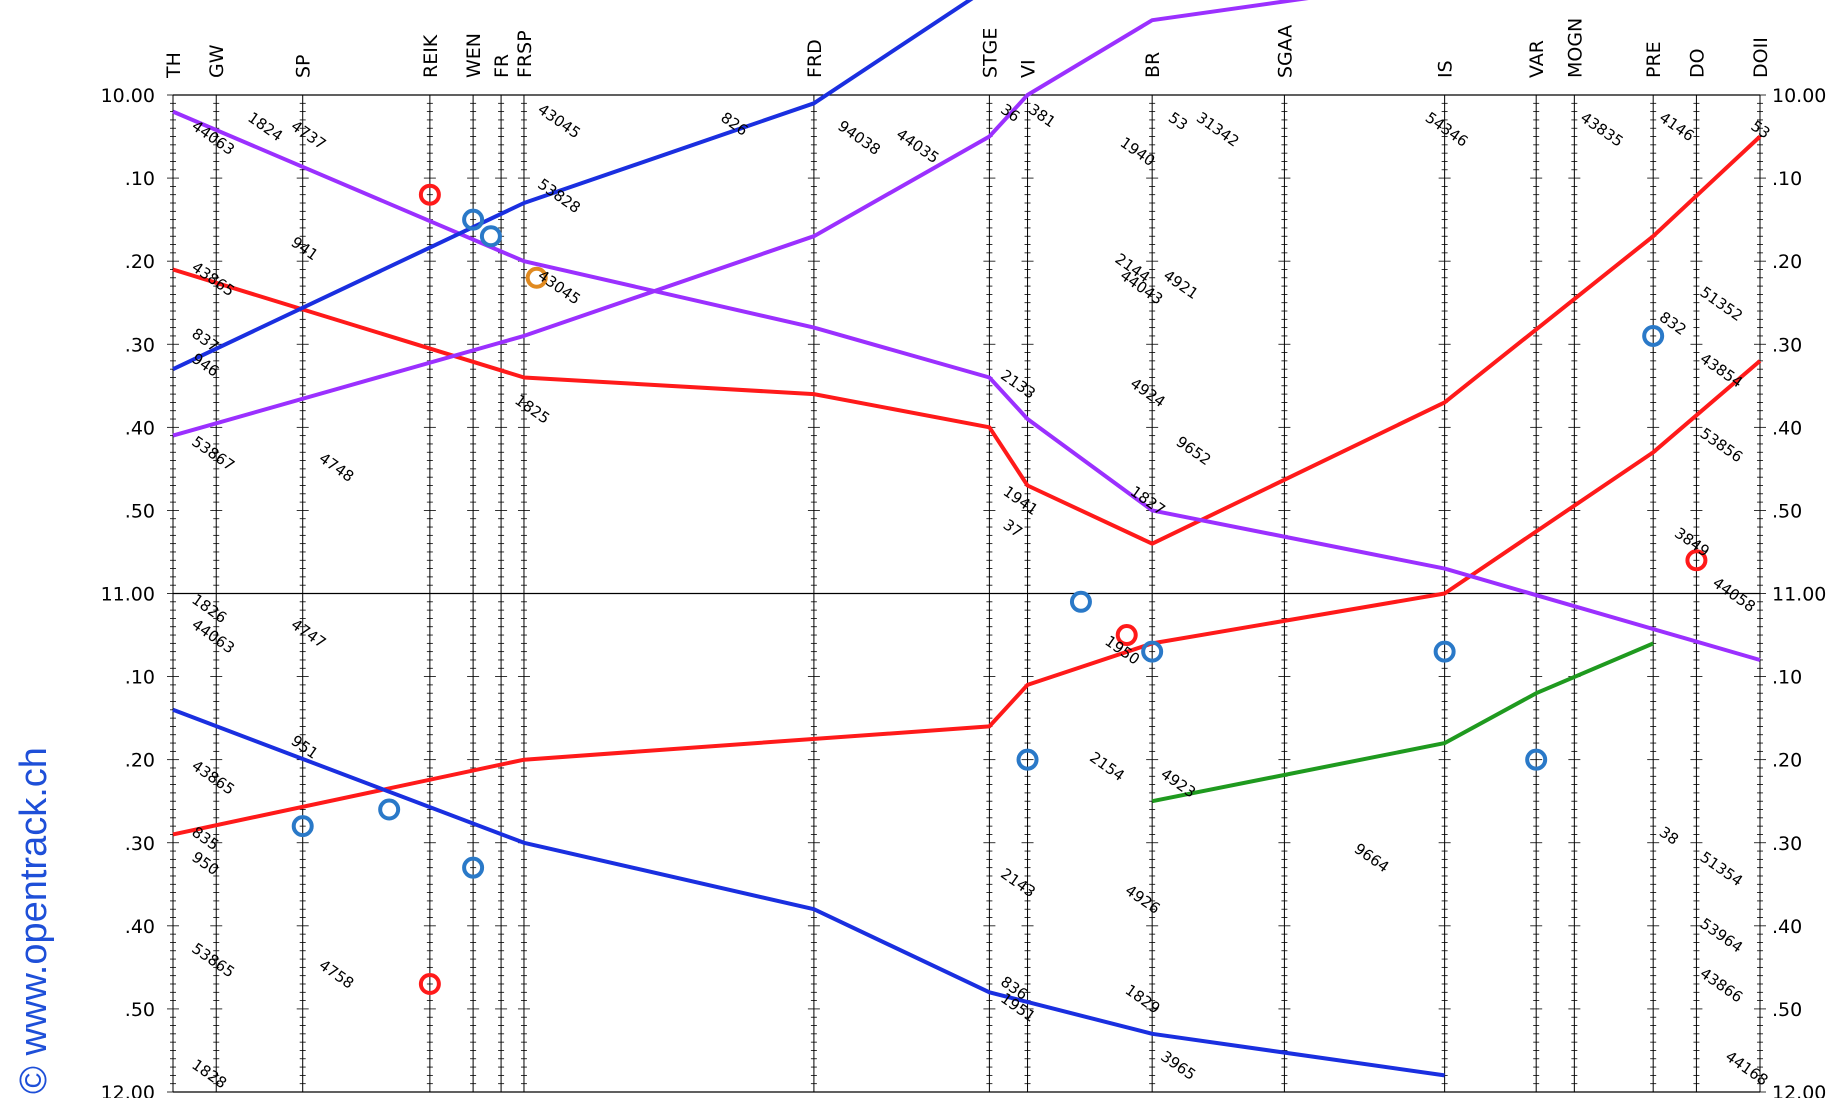 The width and height of the screenshot is (1831, 1098). Describe the element at coordinates (431, 56) in the screenshot. I see `station-label: REIK` at that location.